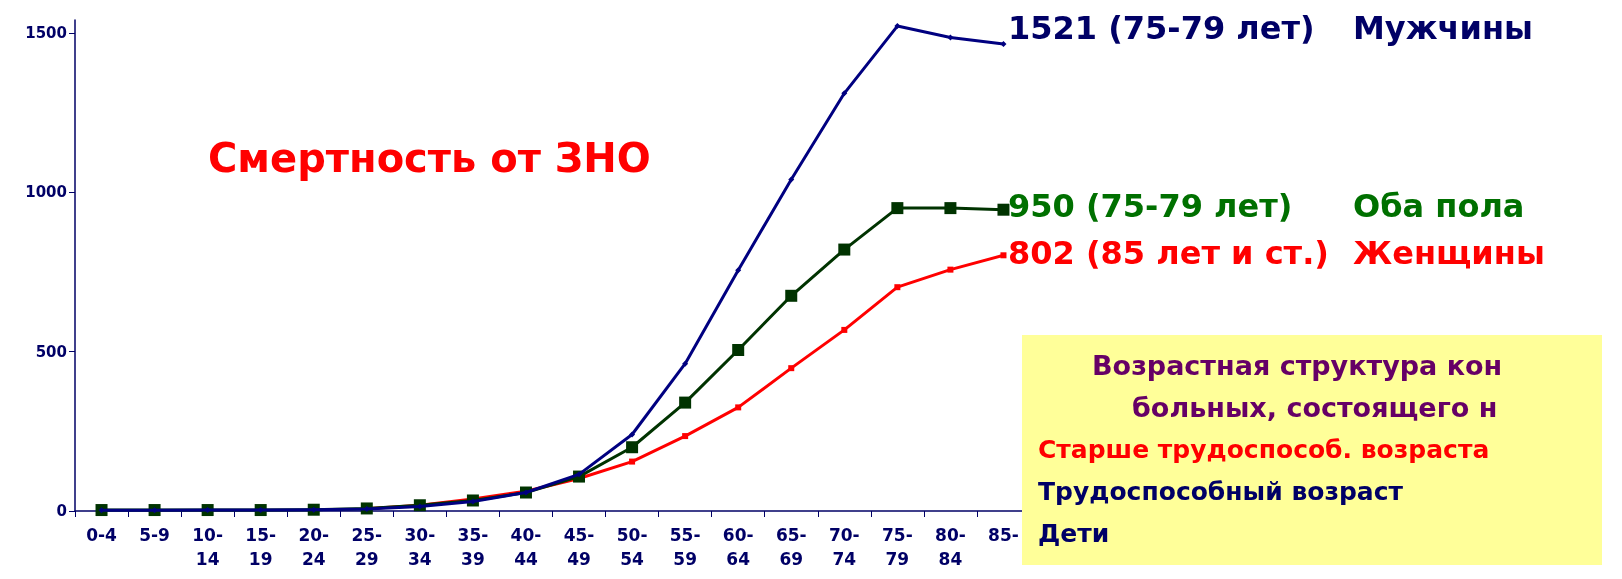 The height and width of the screenshot is (579, 1622). Describe the element at coordinates (791, 547) in the screenshot. I see `x-tick-label: 65-69` at that location.